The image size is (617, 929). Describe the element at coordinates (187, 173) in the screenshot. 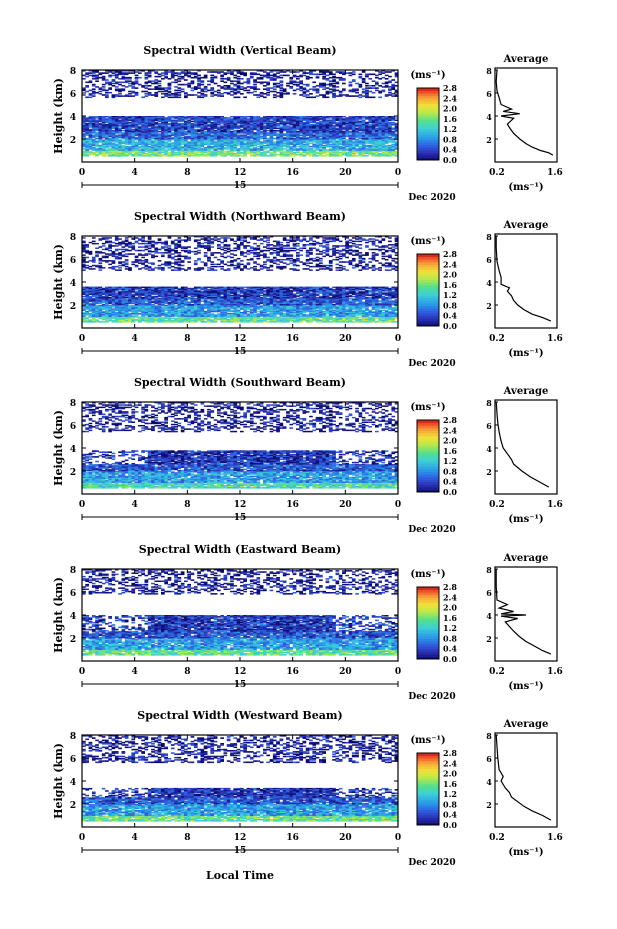

I see `x-tick-label: 8` at that location.